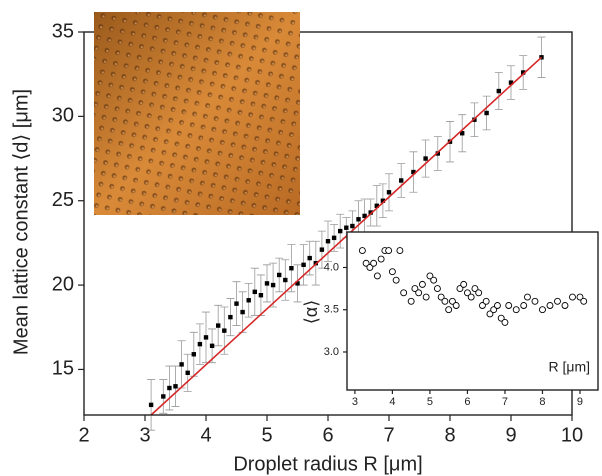 This screenshot has width=602, height=476. What do you see at coordinates (63, 200) in the screenshot?
I see `y-tick-label: 25` at bounding box center [63, 200].